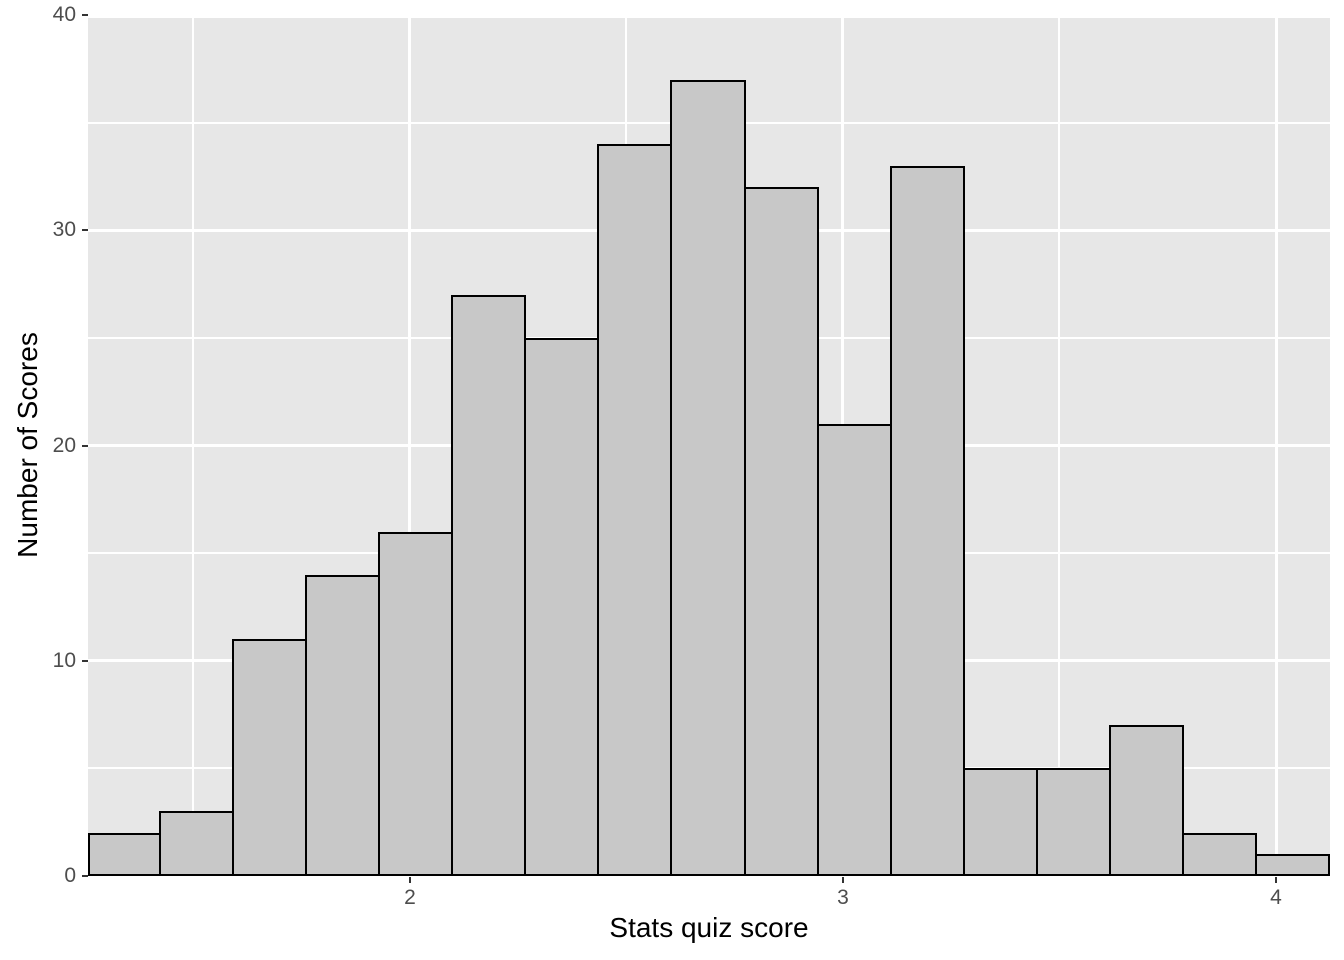  I want to click on y-tick-label: 40, so click(64, 14).